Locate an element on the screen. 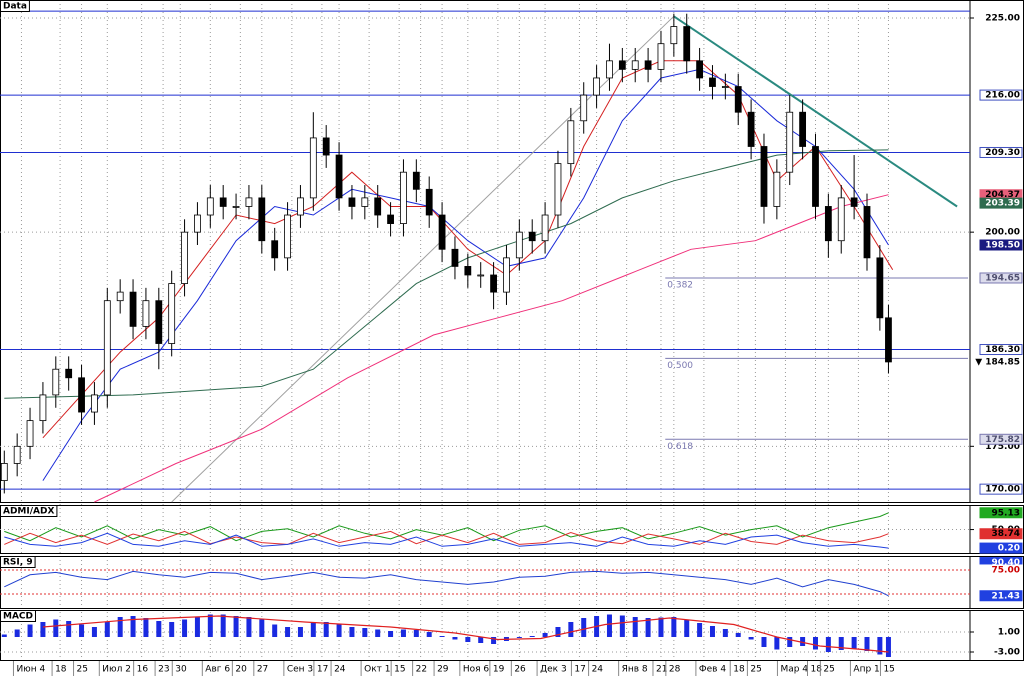 The width and height of the screenshot is (1024, 676). price-marker-label: 216.00 is located at coordinates (1002, 96).